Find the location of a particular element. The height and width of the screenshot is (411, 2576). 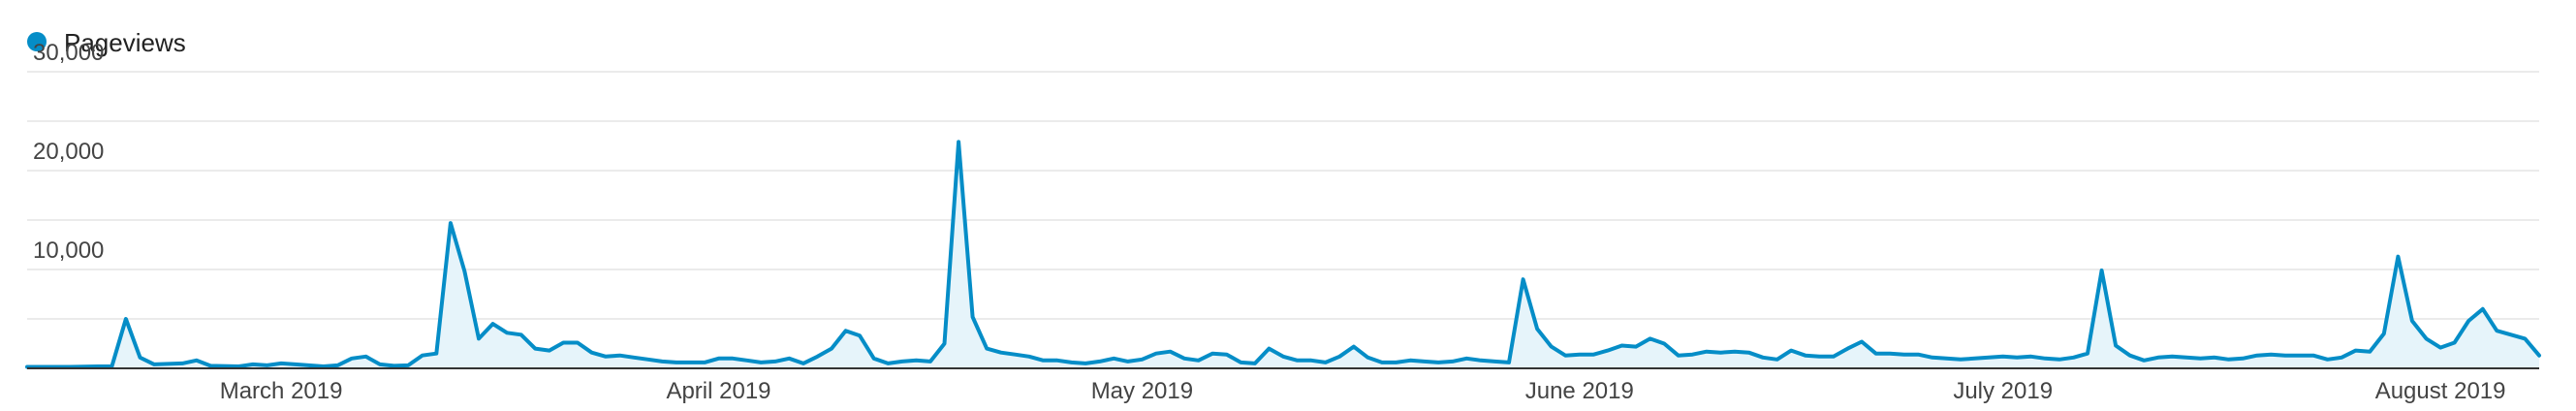

legend: Pageviews is located at coordinates (106, 42).